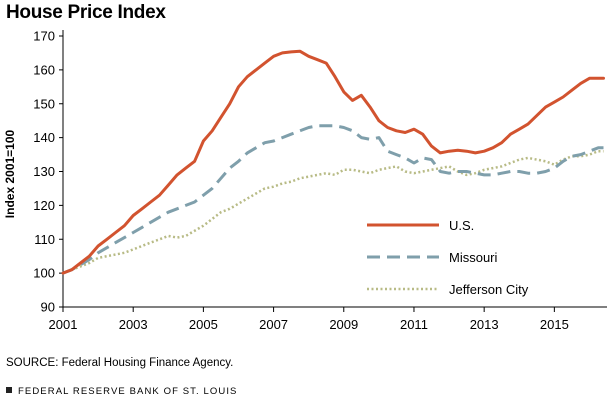 The height and width of the screenshot is (401, 611). What do you see at coordinates (489, 289) in the screenshot?
I see `legend-label: Jefferson City` at bounding box center [489, 289].